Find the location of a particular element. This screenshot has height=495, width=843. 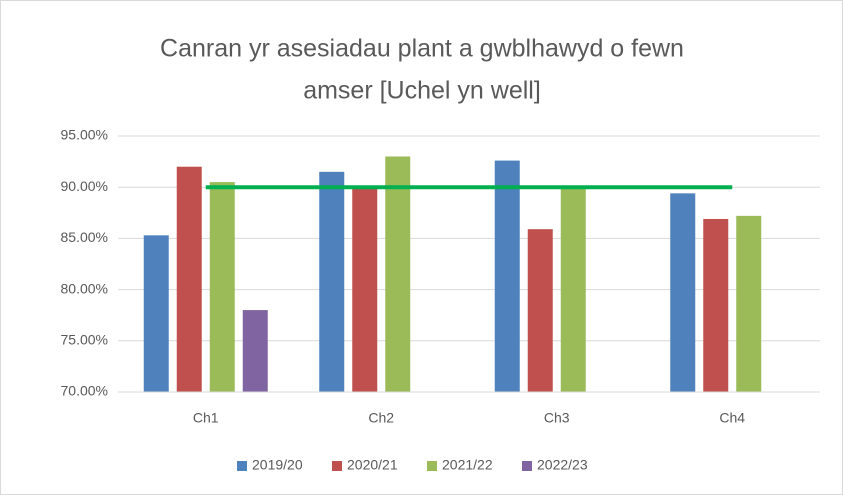

legend-label: 2020/21 is located at coordinates (372, 465).